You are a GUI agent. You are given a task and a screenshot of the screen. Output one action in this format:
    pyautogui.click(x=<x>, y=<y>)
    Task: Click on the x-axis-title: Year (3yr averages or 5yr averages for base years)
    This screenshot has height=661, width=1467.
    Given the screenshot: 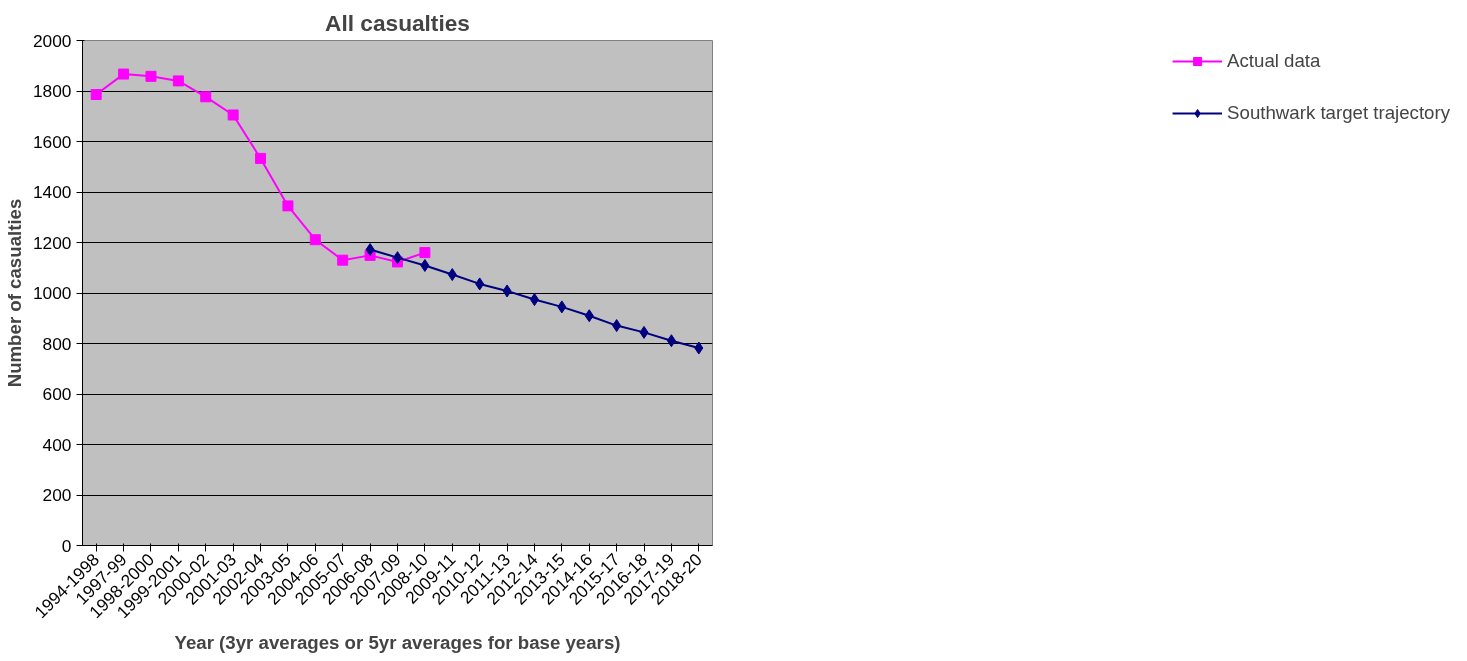 What is the action you would take?
    pyautogui.click(x=397, y=642)
    